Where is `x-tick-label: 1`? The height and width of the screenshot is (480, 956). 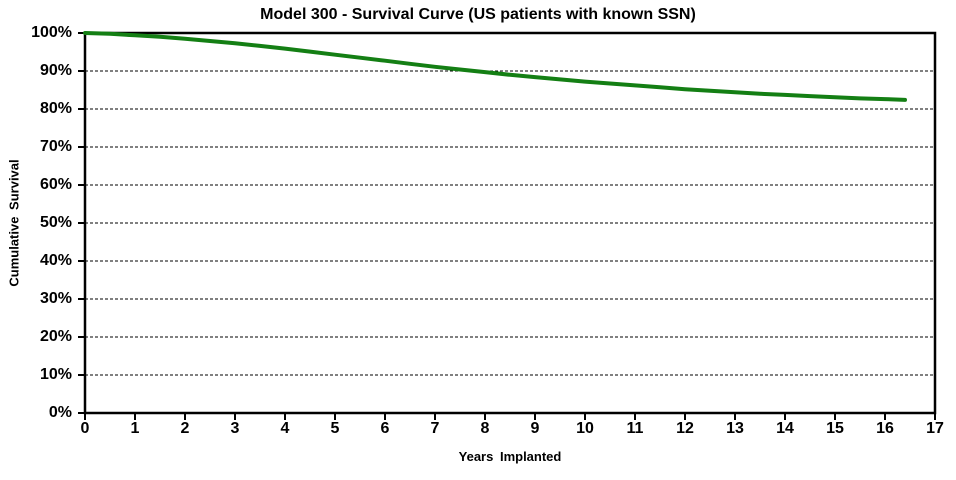 x-tick-label: 1 is located at coordinates (135, 428).